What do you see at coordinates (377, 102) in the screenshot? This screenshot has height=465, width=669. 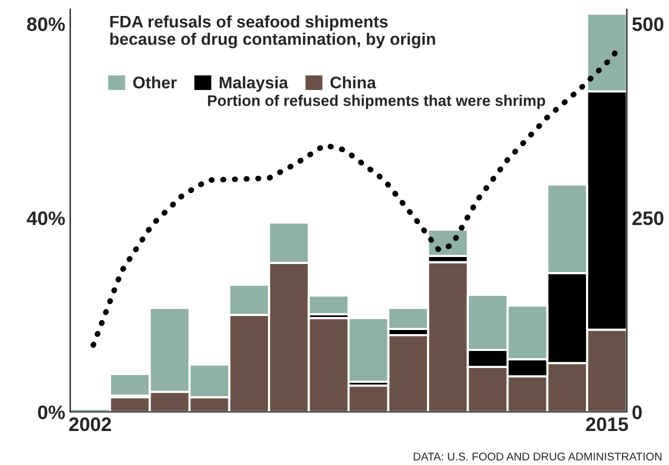 I see `annotation: Portion of refused shipments that were shrimp` at bounding box center [377, 102].